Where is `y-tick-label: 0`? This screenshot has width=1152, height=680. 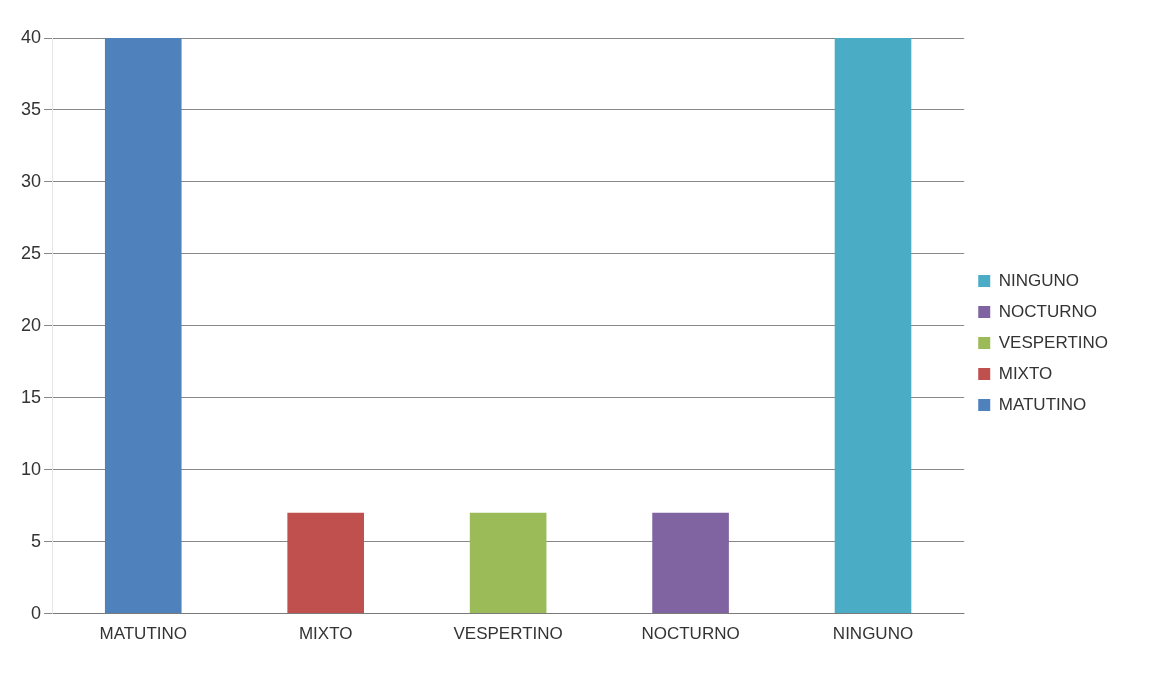
y-tick-label: 0 is located at coordinates (36, 612).